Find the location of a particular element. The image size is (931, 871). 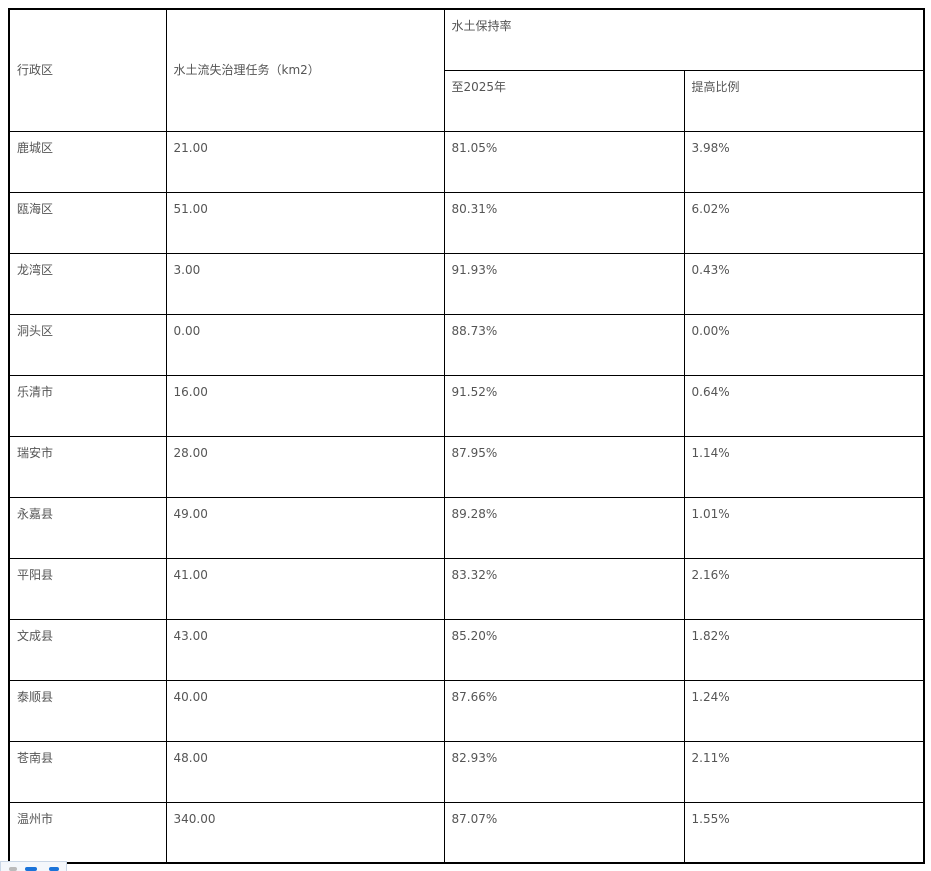

cell-increase: 1.24% is located at coordinates (804, 710).